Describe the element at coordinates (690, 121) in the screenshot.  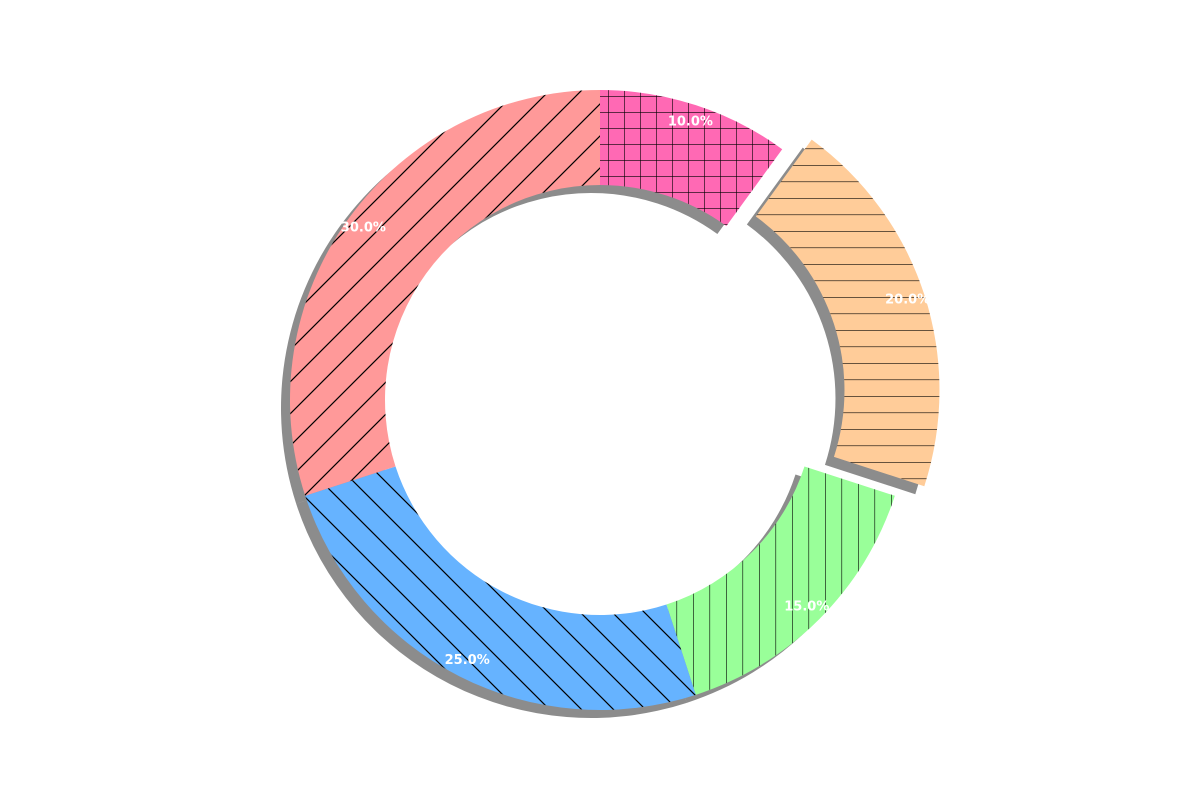
I see `slice-pct-label-1: 10.0%` at that location.